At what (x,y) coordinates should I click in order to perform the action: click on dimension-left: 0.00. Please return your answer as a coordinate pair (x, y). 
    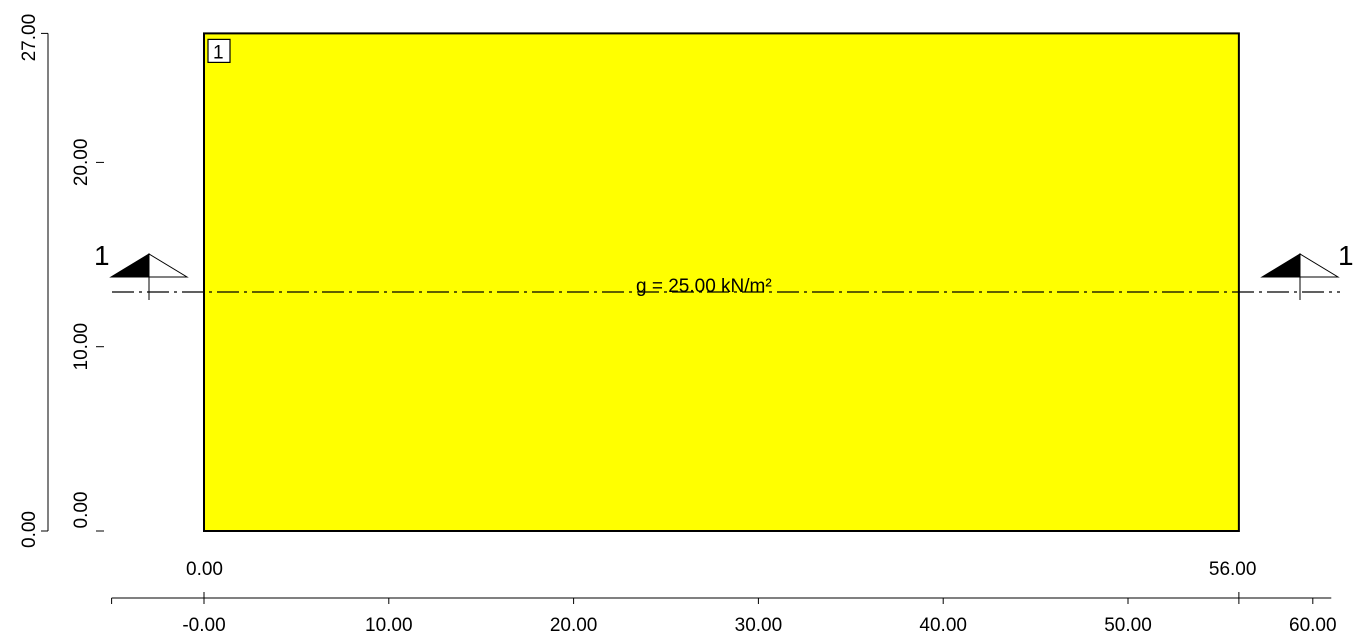
    Looking at the image, I should click on (204, 569).